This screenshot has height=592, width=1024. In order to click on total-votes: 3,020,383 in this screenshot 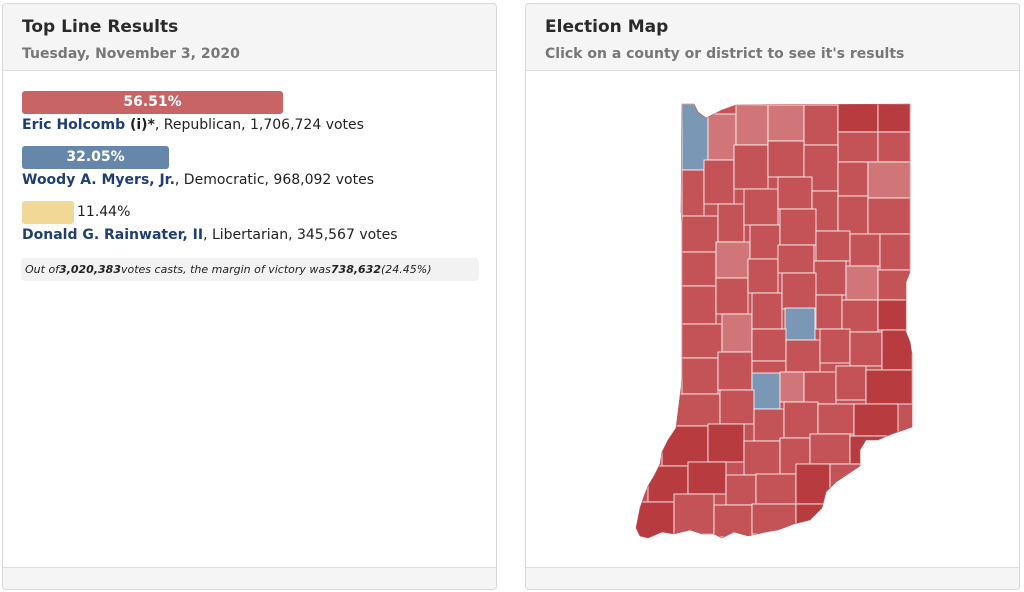, I will do `click(90, 269)`.